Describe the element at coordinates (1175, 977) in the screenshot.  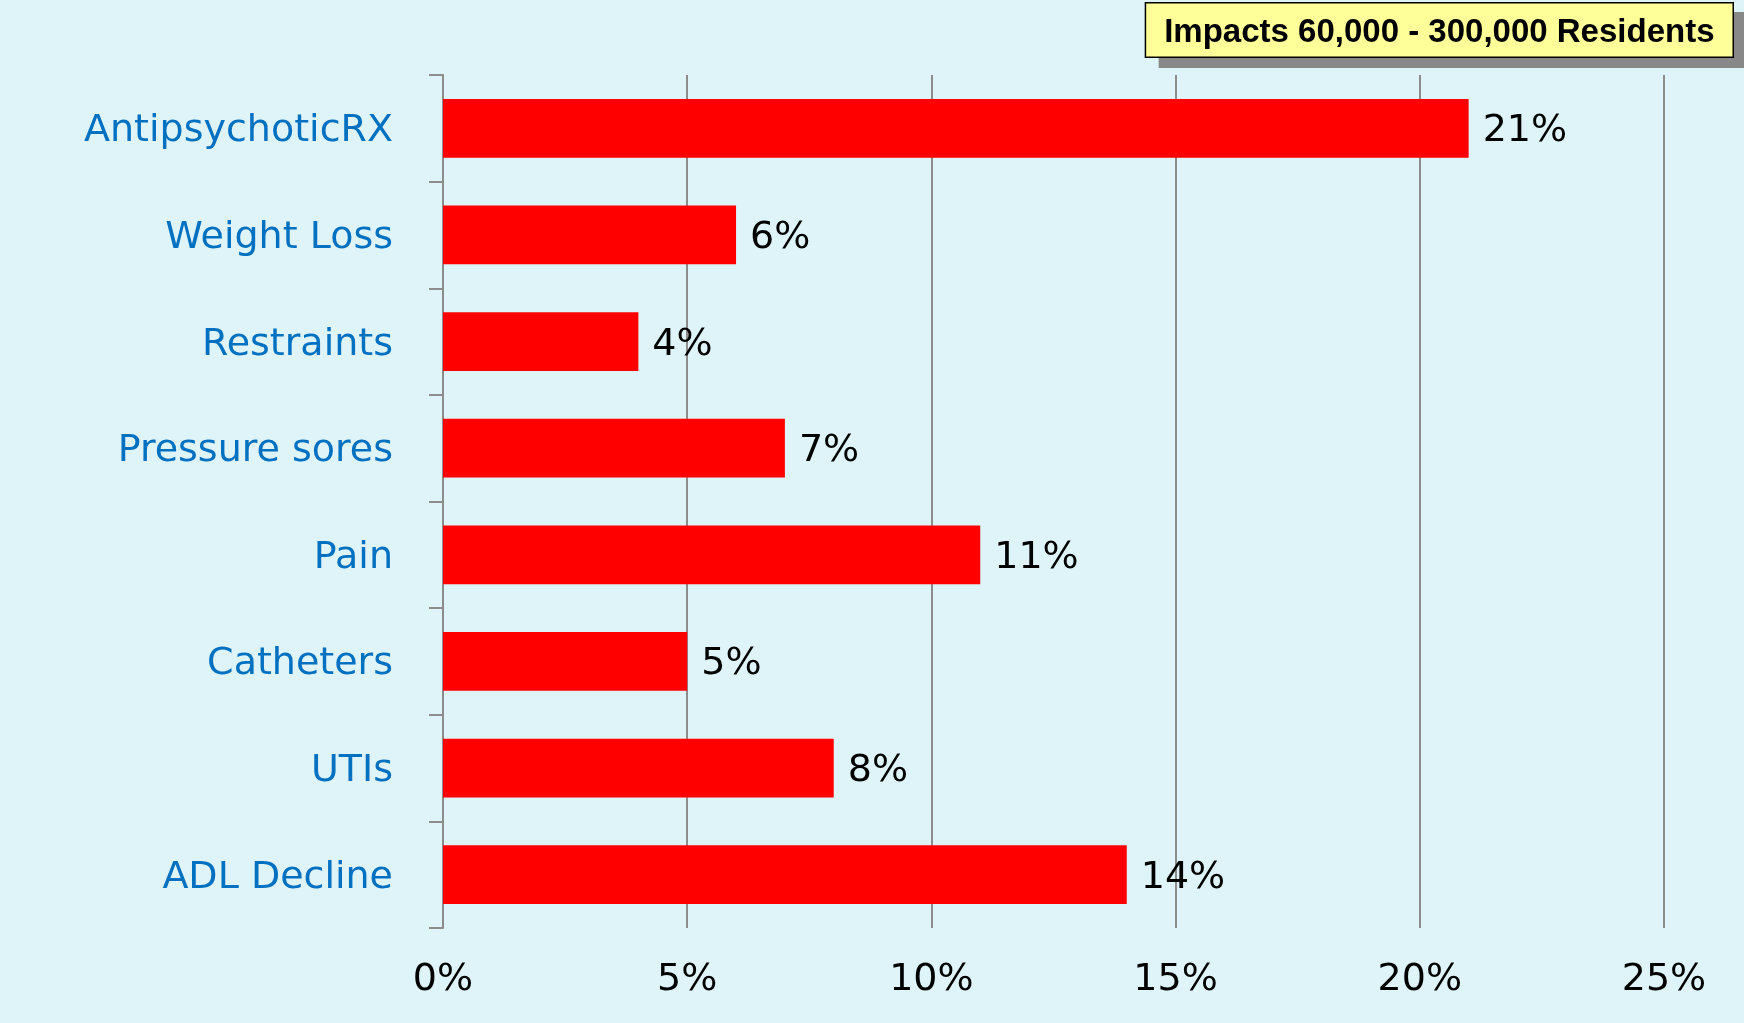
I see `x-tick-label: 15%` at that location.